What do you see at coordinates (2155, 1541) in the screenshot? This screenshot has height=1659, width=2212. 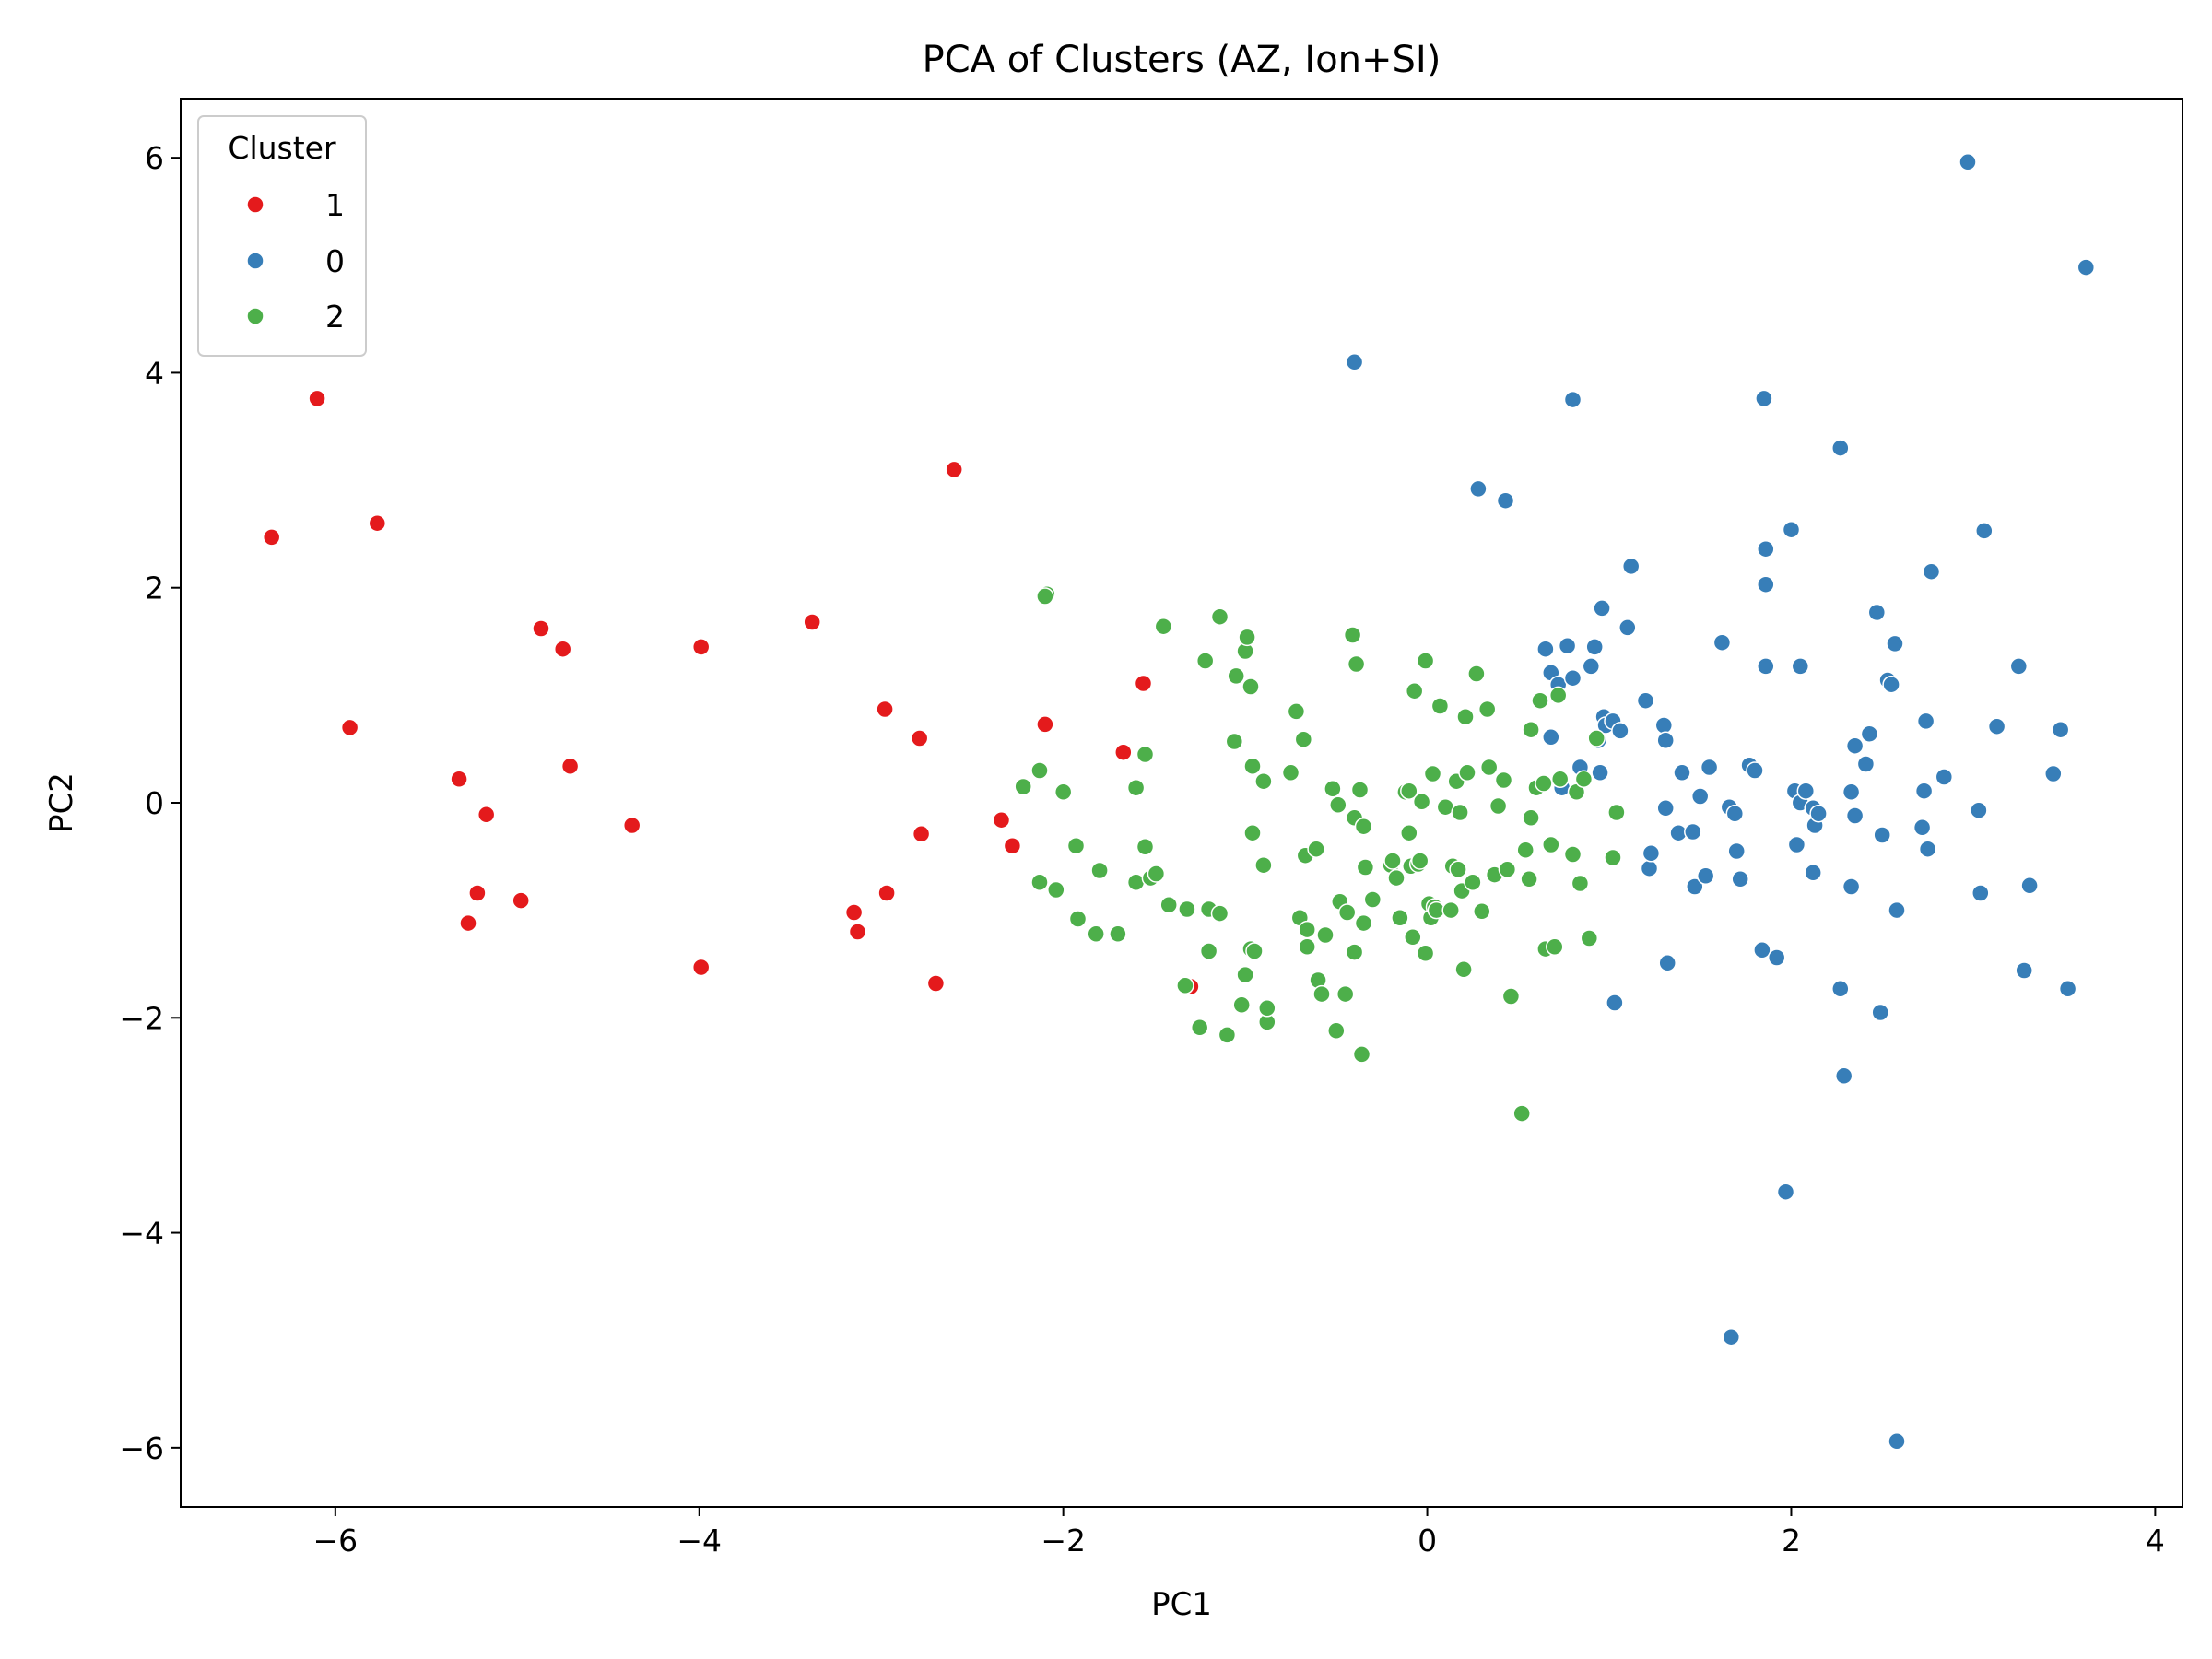 I see `x-tick-label: 4` at bounding box center [2155, 1541].